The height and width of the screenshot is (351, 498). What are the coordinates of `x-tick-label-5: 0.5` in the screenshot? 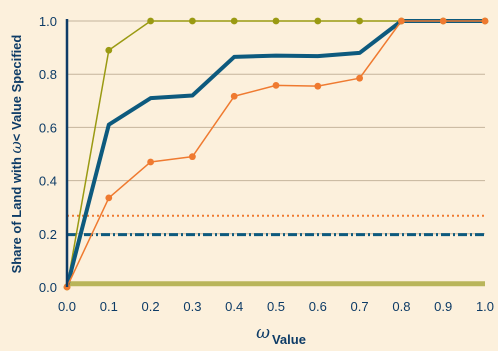 It's located at (276, 306).